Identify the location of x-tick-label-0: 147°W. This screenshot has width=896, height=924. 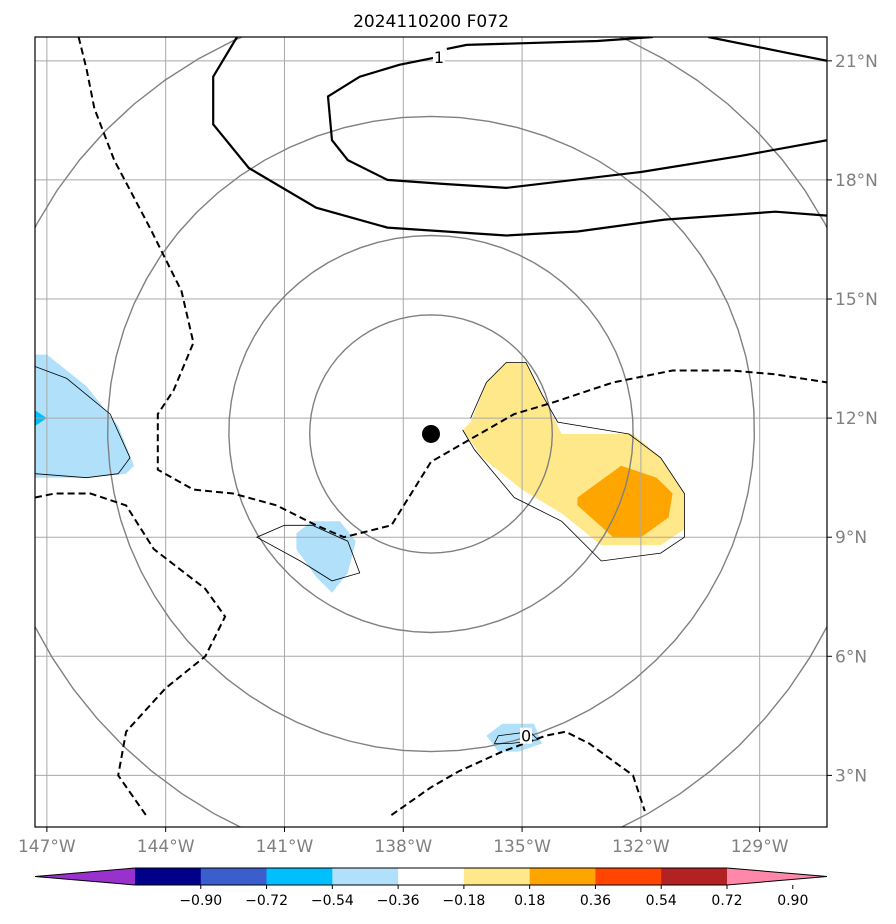
(47, 847).